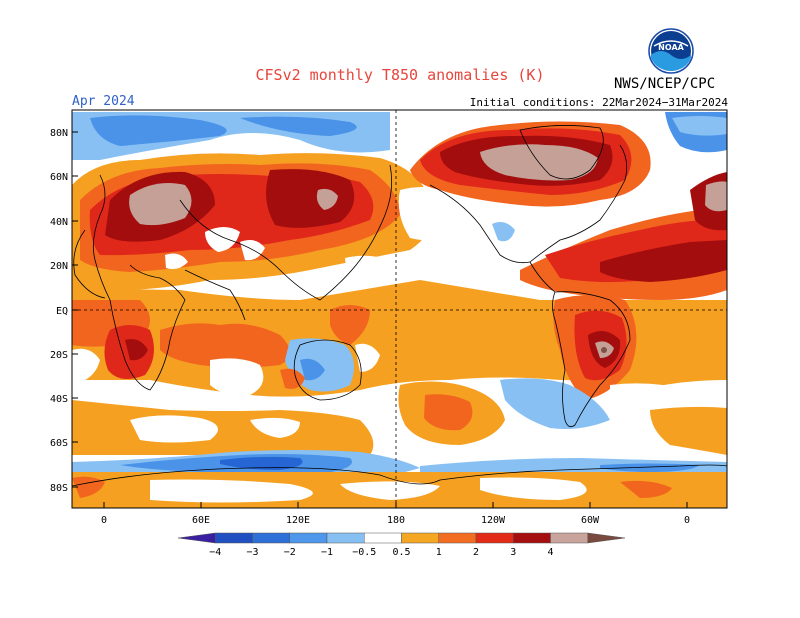 The height and width of the screenshot is (618, 800). Describe the element at coordinates (364, 552) in the screenshot. I see `colorbar-label: −0.5` at that location.